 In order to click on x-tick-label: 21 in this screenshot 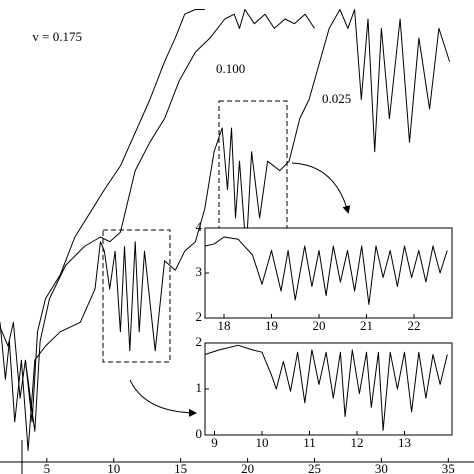, I will do `click(366, 325)`.